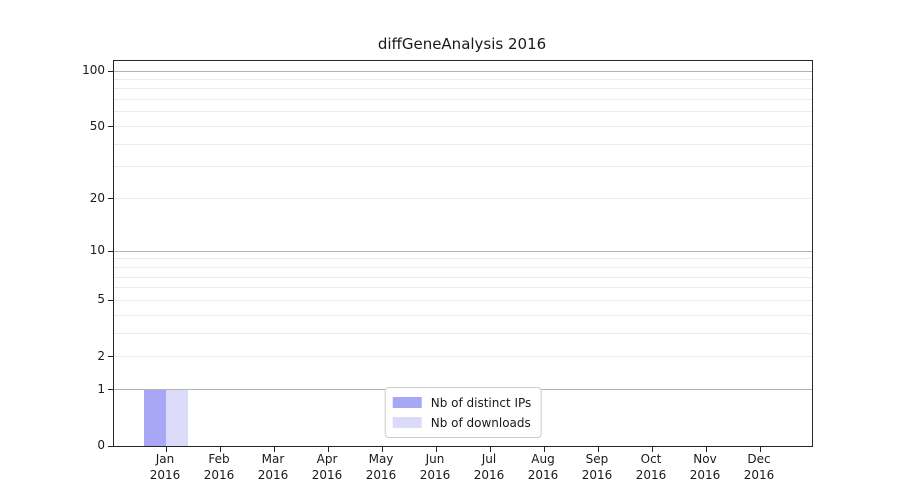 The width and height of the screenshot is (900, 500). I want to click on x-tick-month: Dec, so click(759, 459).